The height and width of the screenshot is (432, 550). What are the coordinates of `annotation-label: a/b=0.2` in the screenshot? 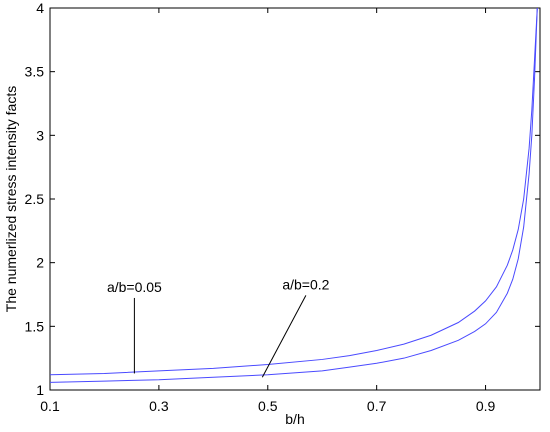 It's located at (305, 284).